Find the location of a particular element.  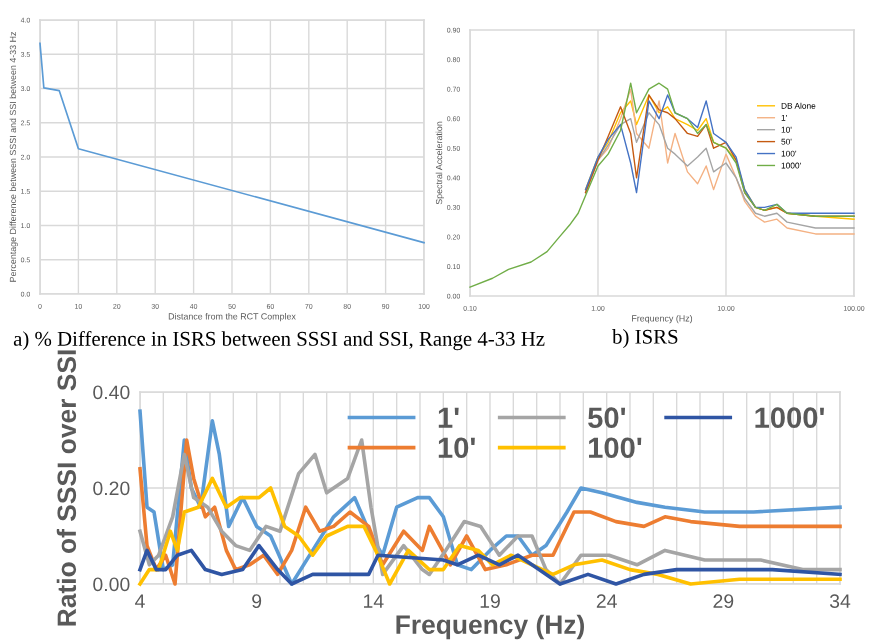

y-tick-label: 0.20 is located at coordinates (111, 488).